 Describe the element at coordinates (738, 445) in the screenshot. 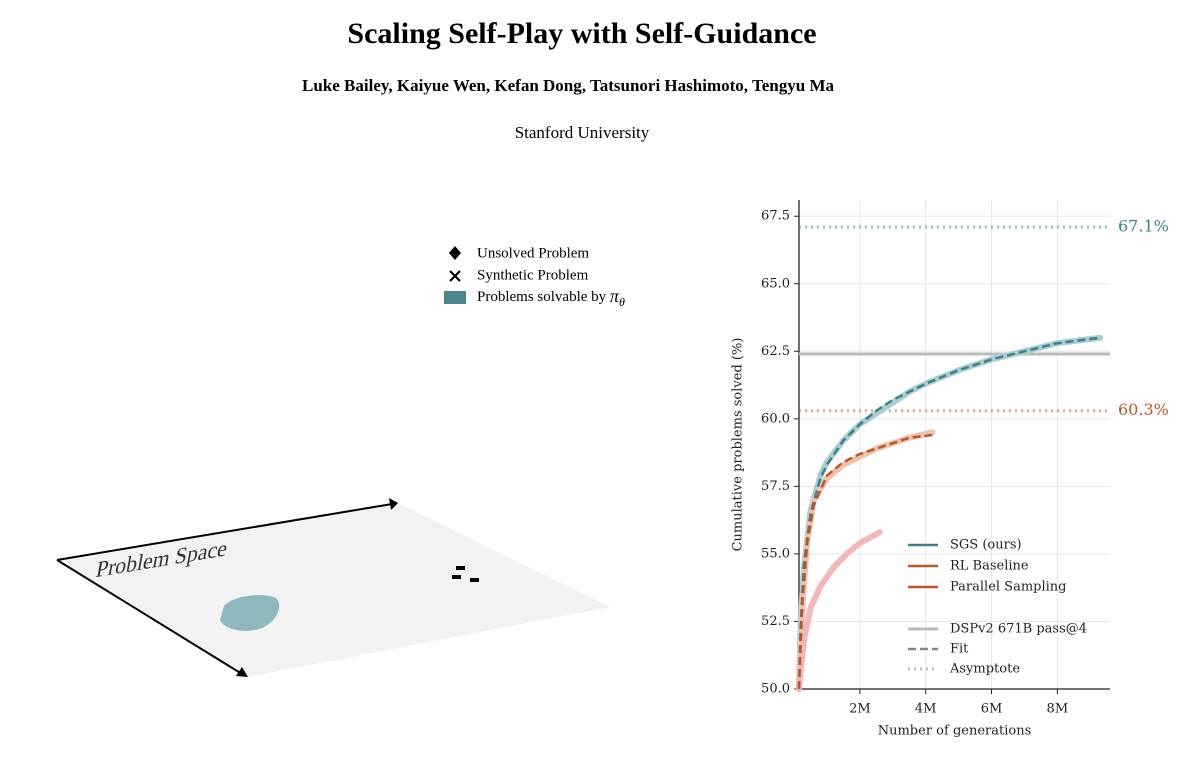

I see `y-axis-title: Cumulative problems solved (%)` at that location.